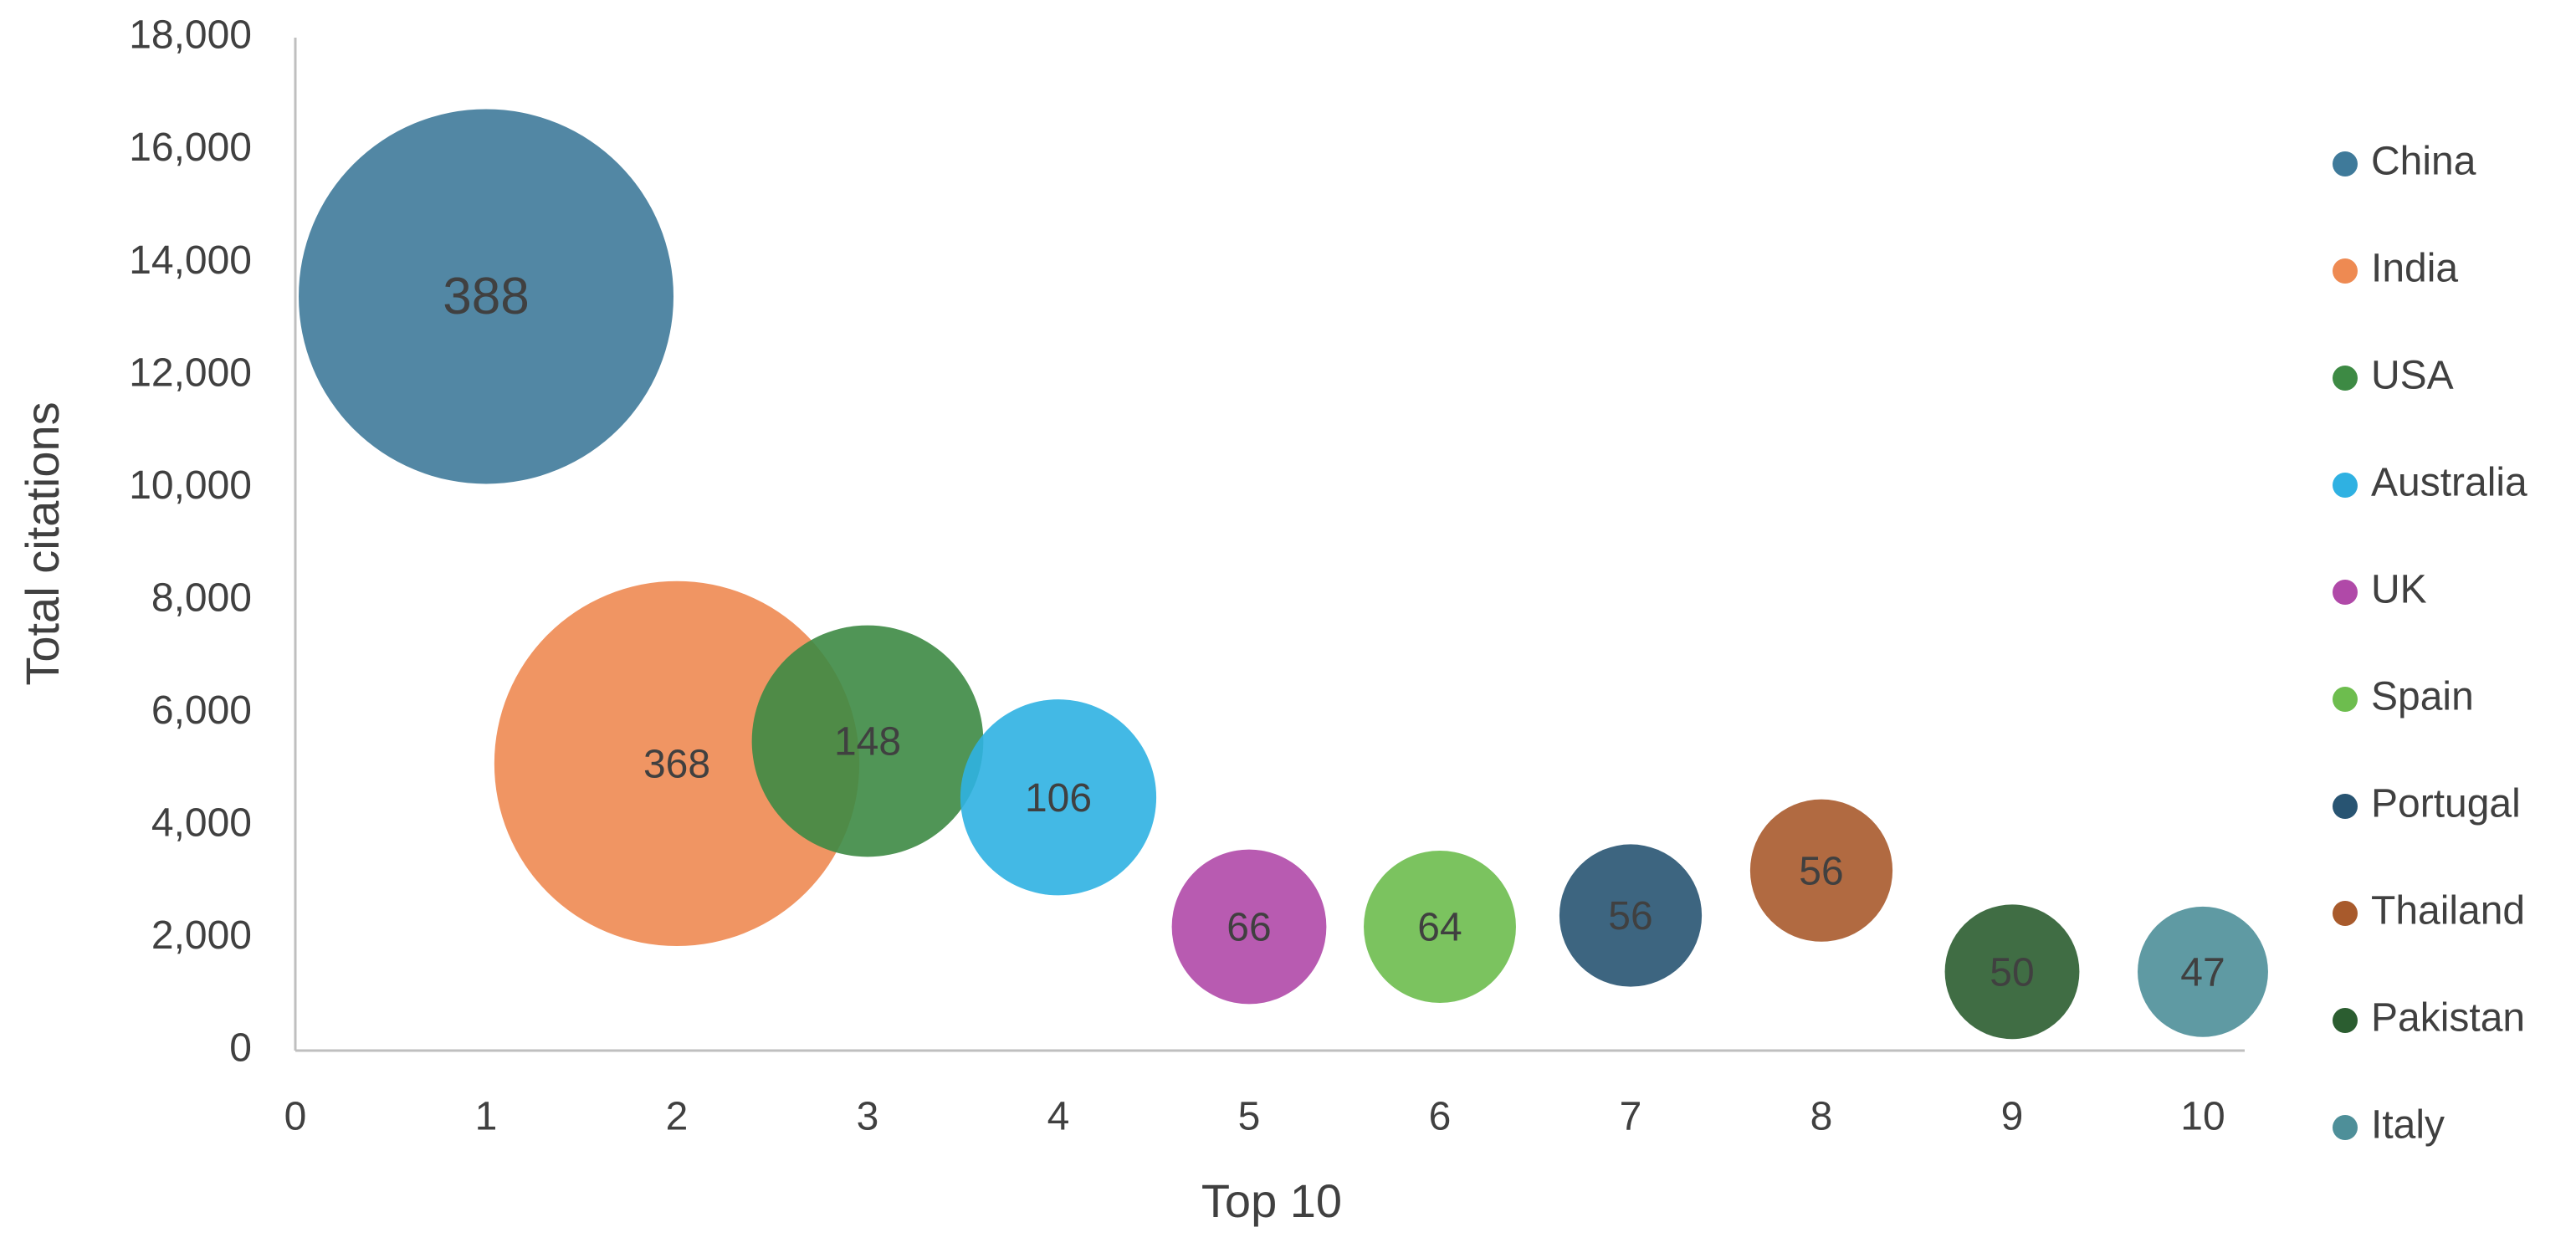 The image size is (2576, 1253). Describe the element at coordinates (487, 1117) in the screenshot. I see `x-tick-label: 1` at that location.